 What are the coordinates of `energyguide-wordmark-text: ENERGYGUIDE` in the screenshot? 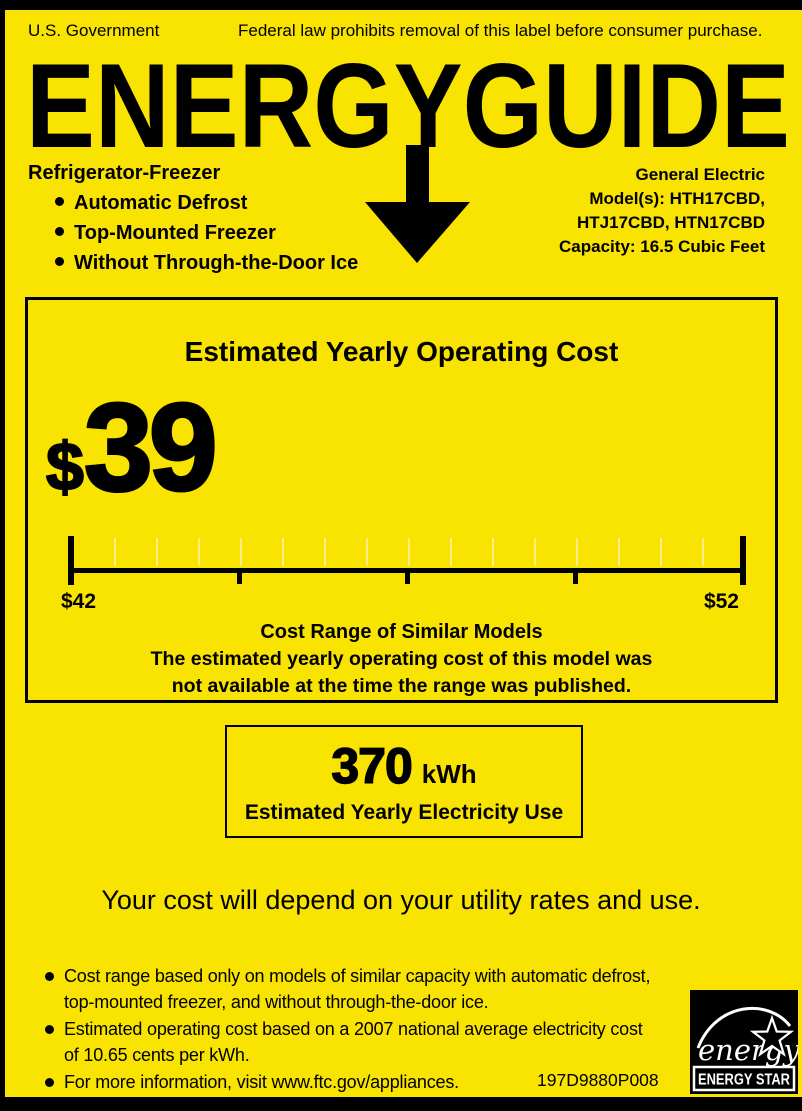 It's located at (408, 105).